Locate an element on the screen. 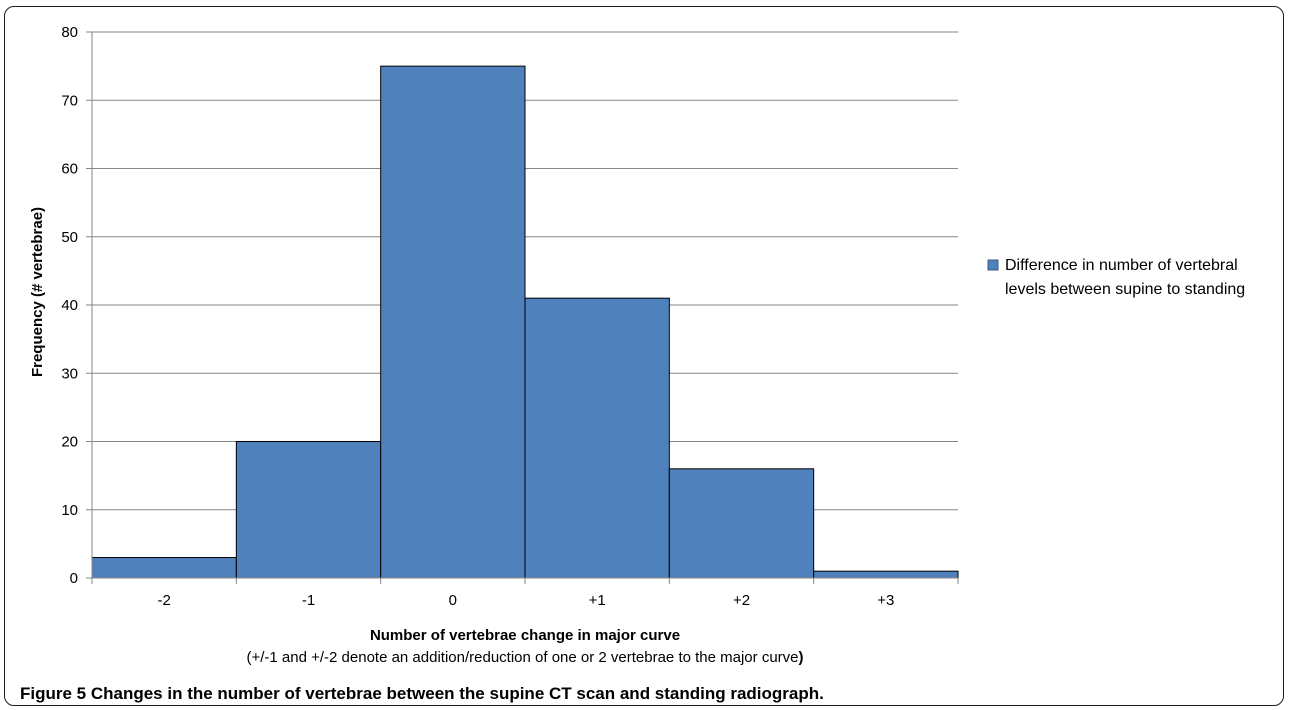  bar-+2 is located at coordinates (741, 523).